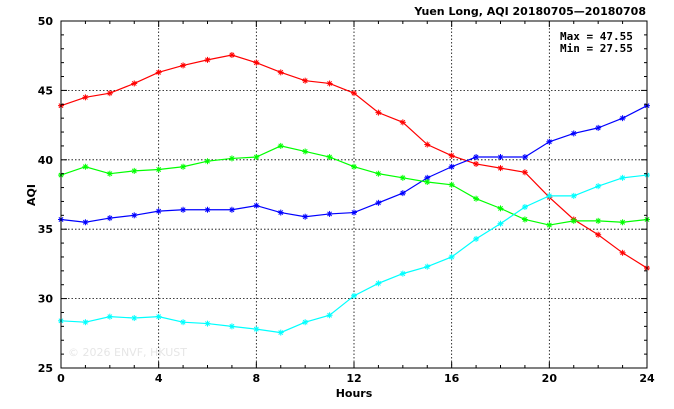 This screenshot has width=674, height=409. Describe the element at coordinates (46, 21) in the screenshot. I see `y-tick-label: 50` at that location.